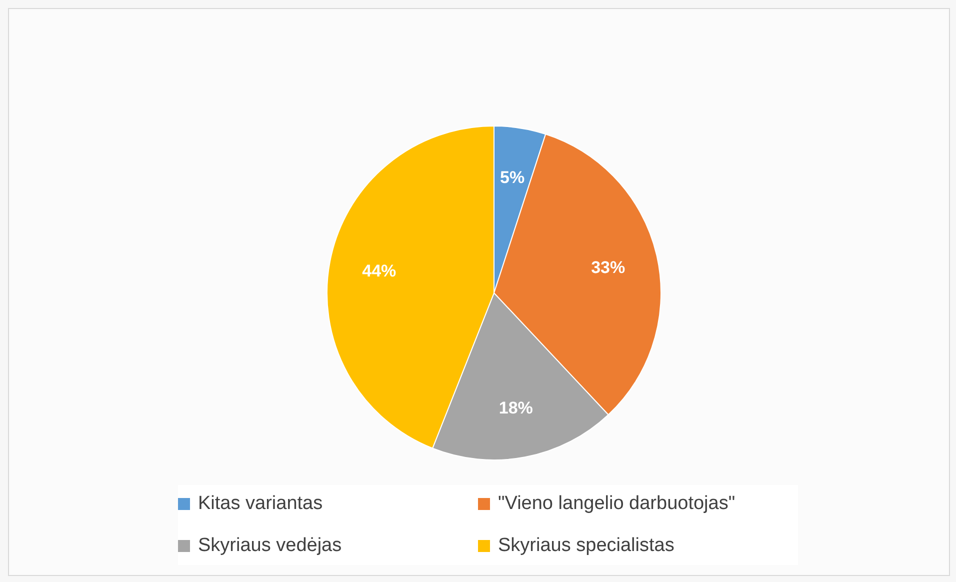  I want to click on legend-label: Skyriaus specialistas, so click(586, 546).